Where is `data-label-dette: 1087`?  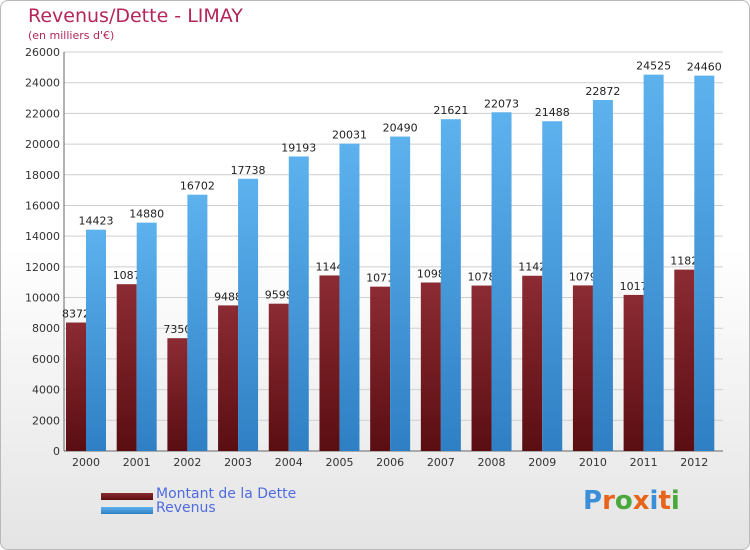
data-label-dette: 1087 is located at coordinates (127, 275).